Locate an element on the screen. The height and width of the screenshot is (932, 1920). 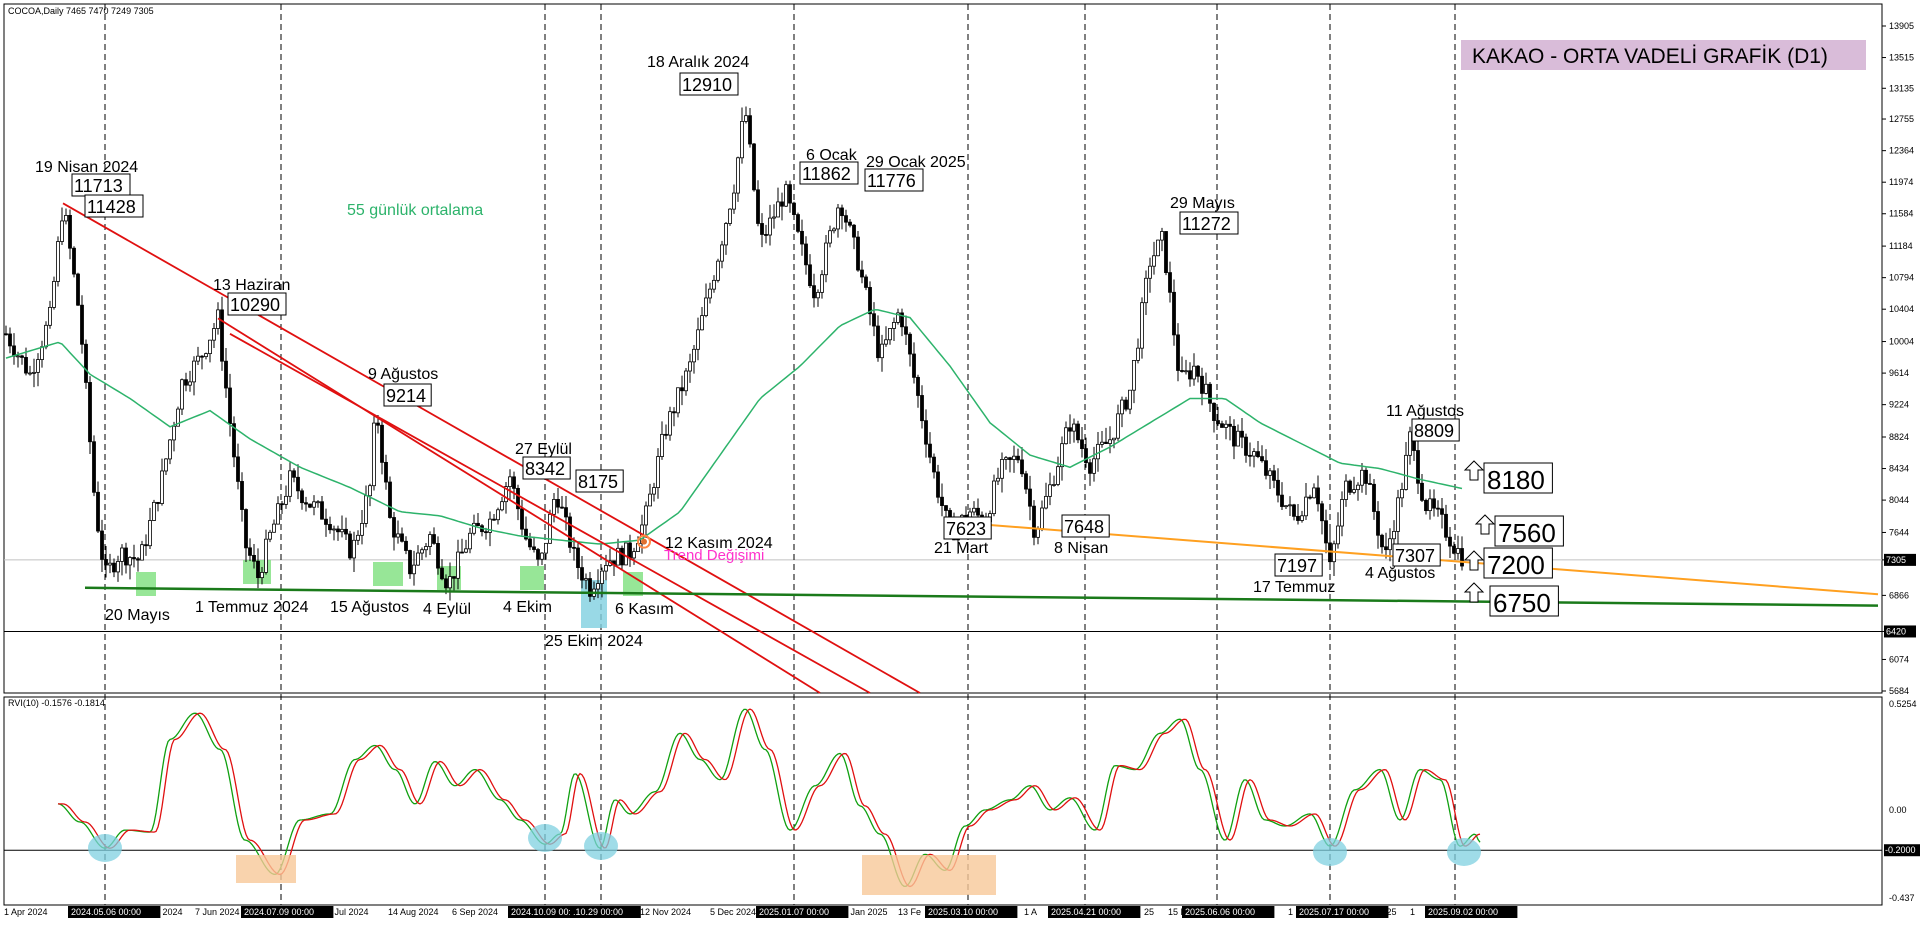
peak-date-label: 9 Ağustos is located at coordinates (403, 374).